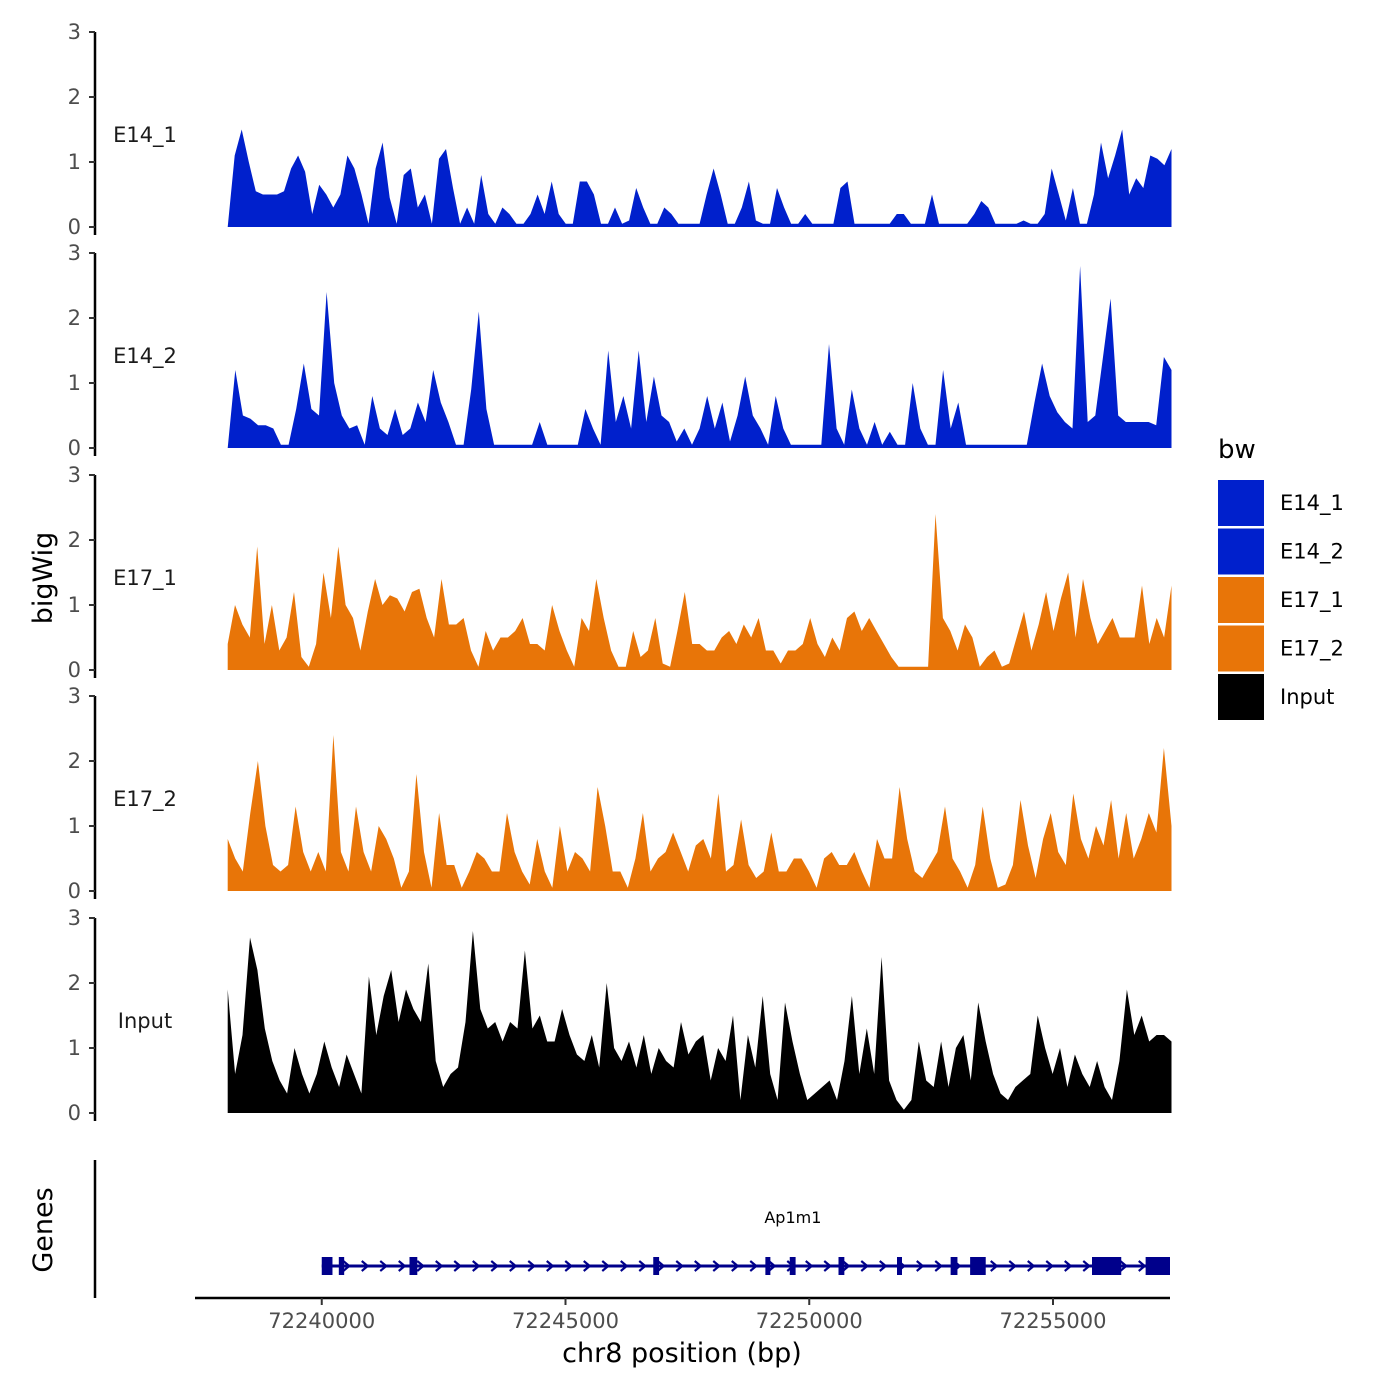 This screenshot has height=1400, width=1400. I want to click on x-tick-label: 72255000, so click(1053, 1321).